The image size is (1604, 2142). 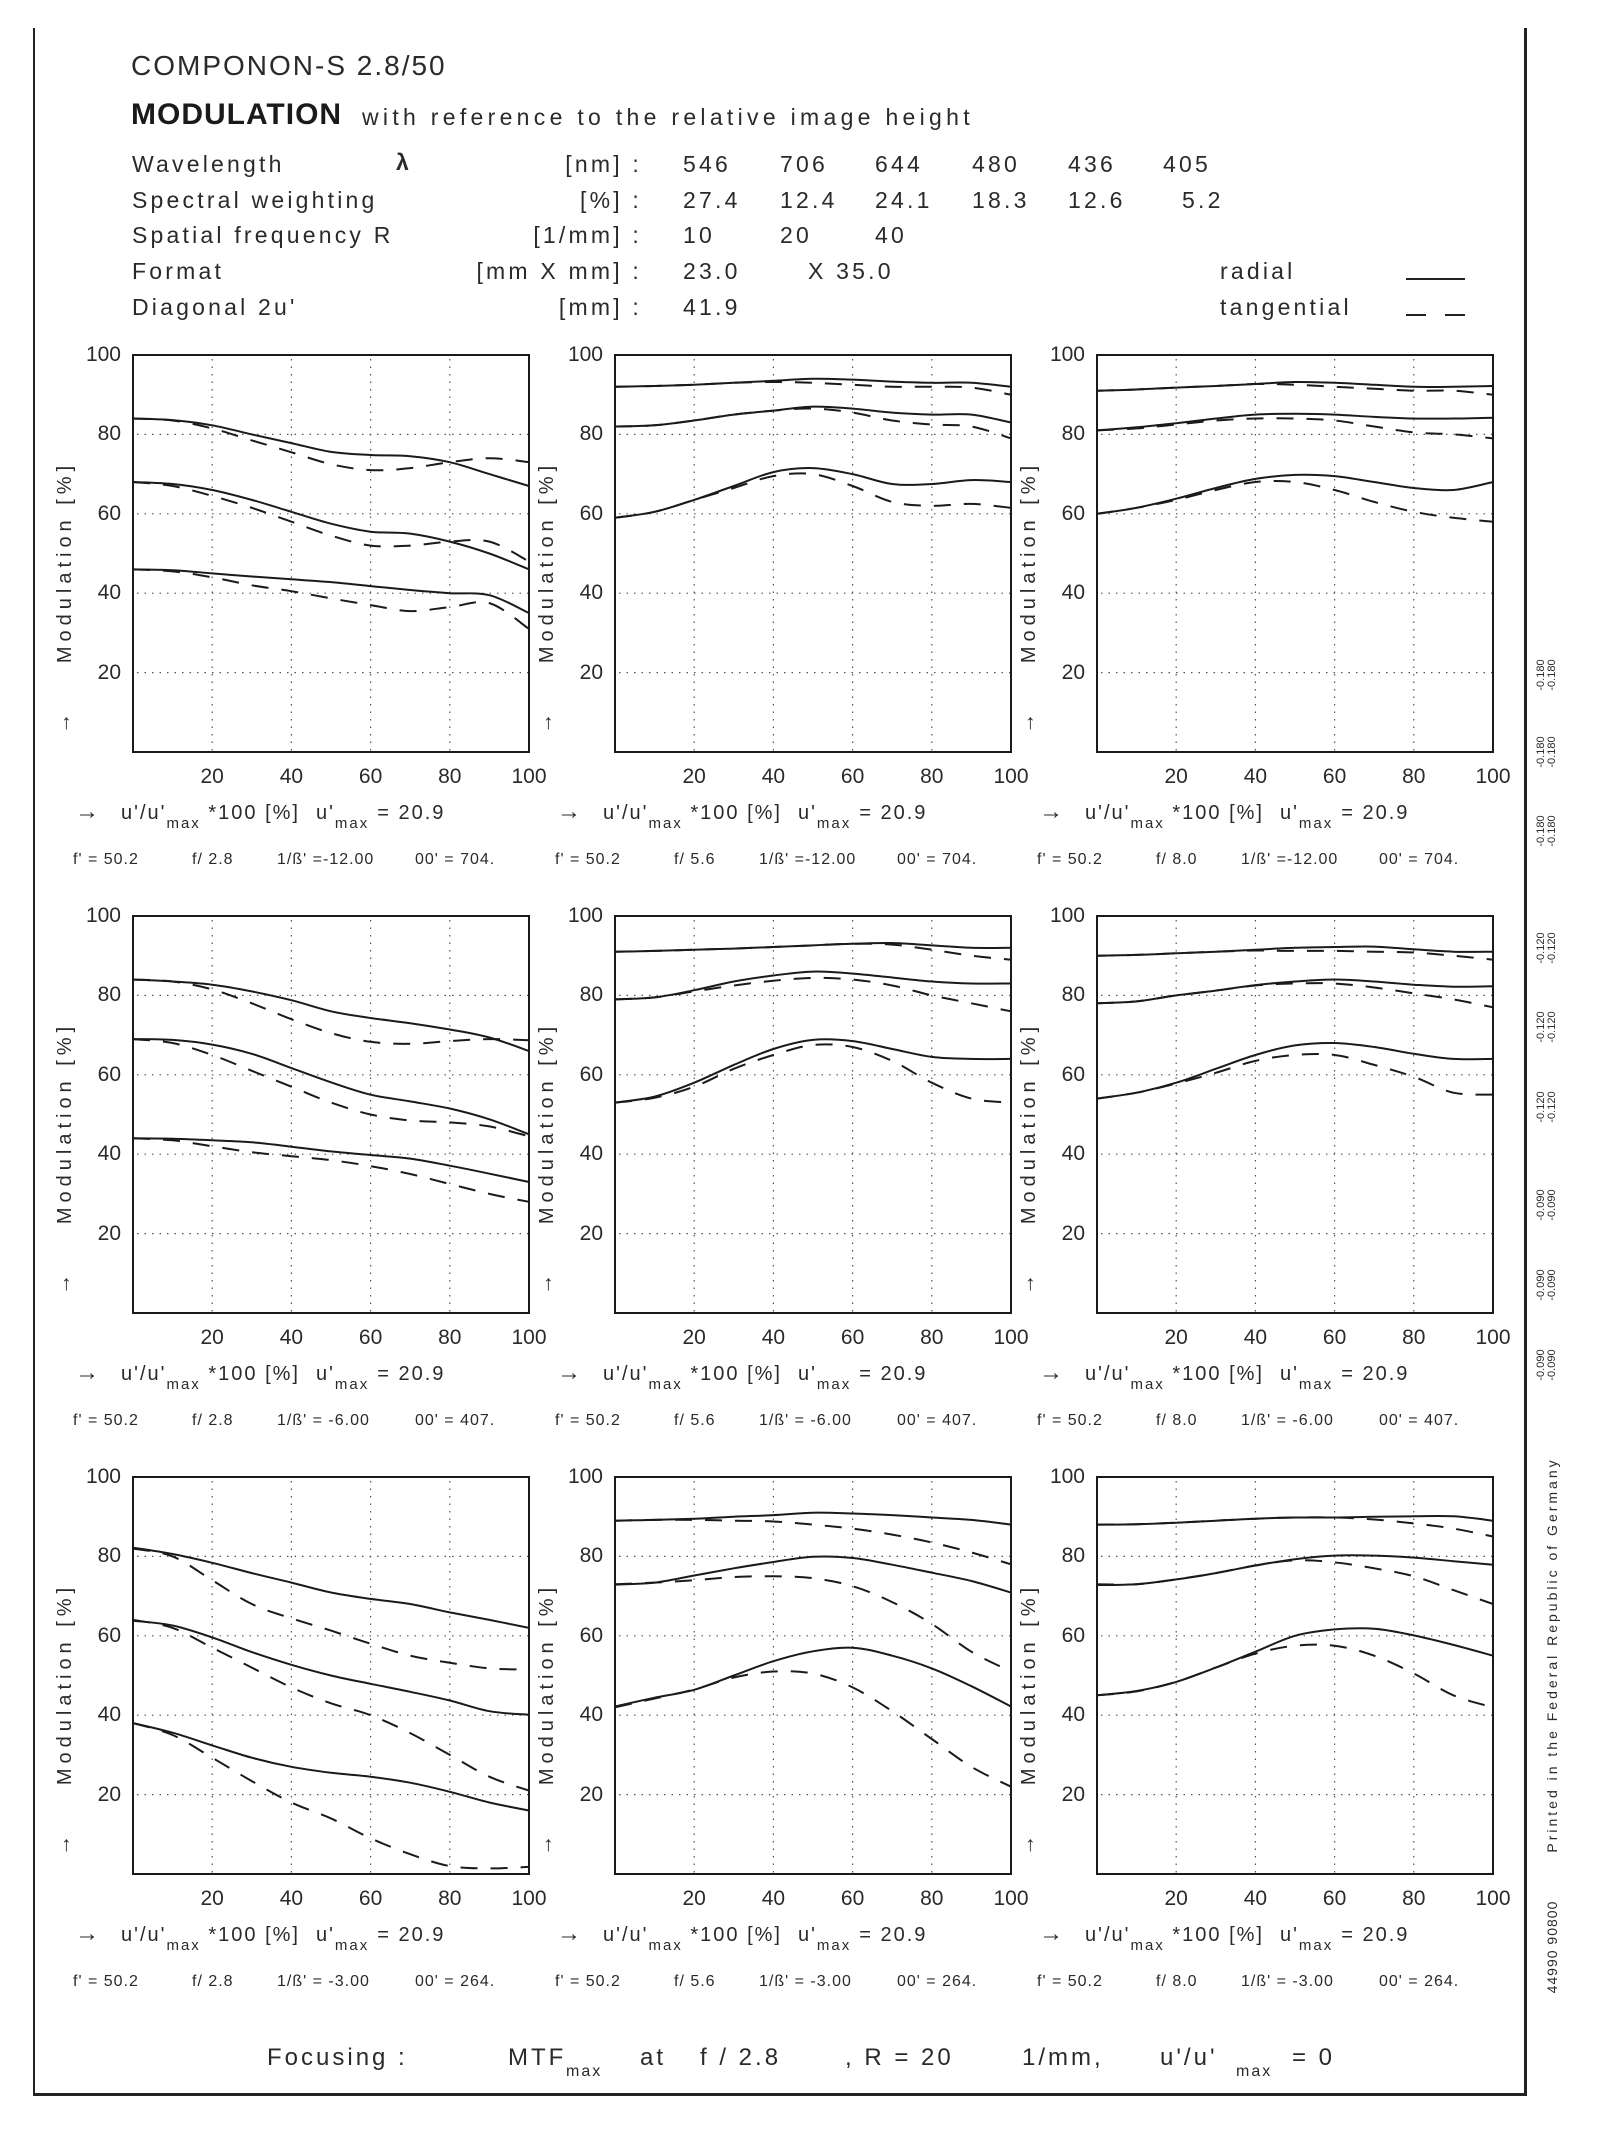 I want to click on page-frame-right, so click(x=1525, y=1062).